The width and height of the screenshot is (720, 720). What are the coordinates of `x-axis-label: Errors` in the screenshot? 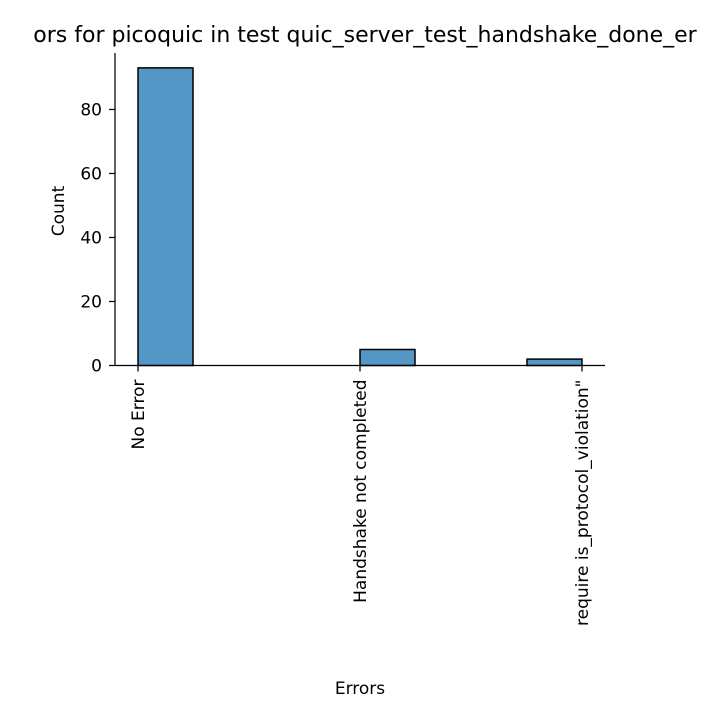 It's located at (360, 689).